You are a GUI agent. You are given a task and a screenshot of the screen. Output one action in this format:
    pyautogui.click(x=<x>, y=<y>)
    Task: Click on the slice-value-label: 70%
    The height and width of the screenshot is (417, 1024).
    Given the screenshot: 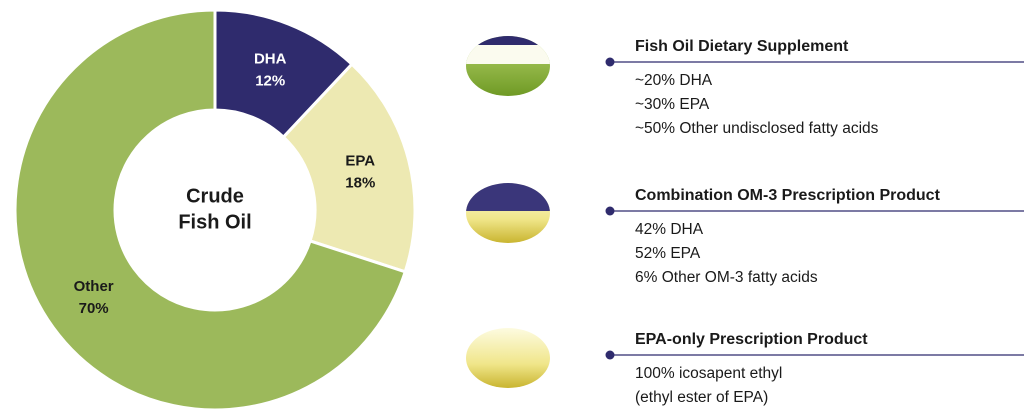 What is the action you would take?
    pyautogui.click(x=94, y=308)
    